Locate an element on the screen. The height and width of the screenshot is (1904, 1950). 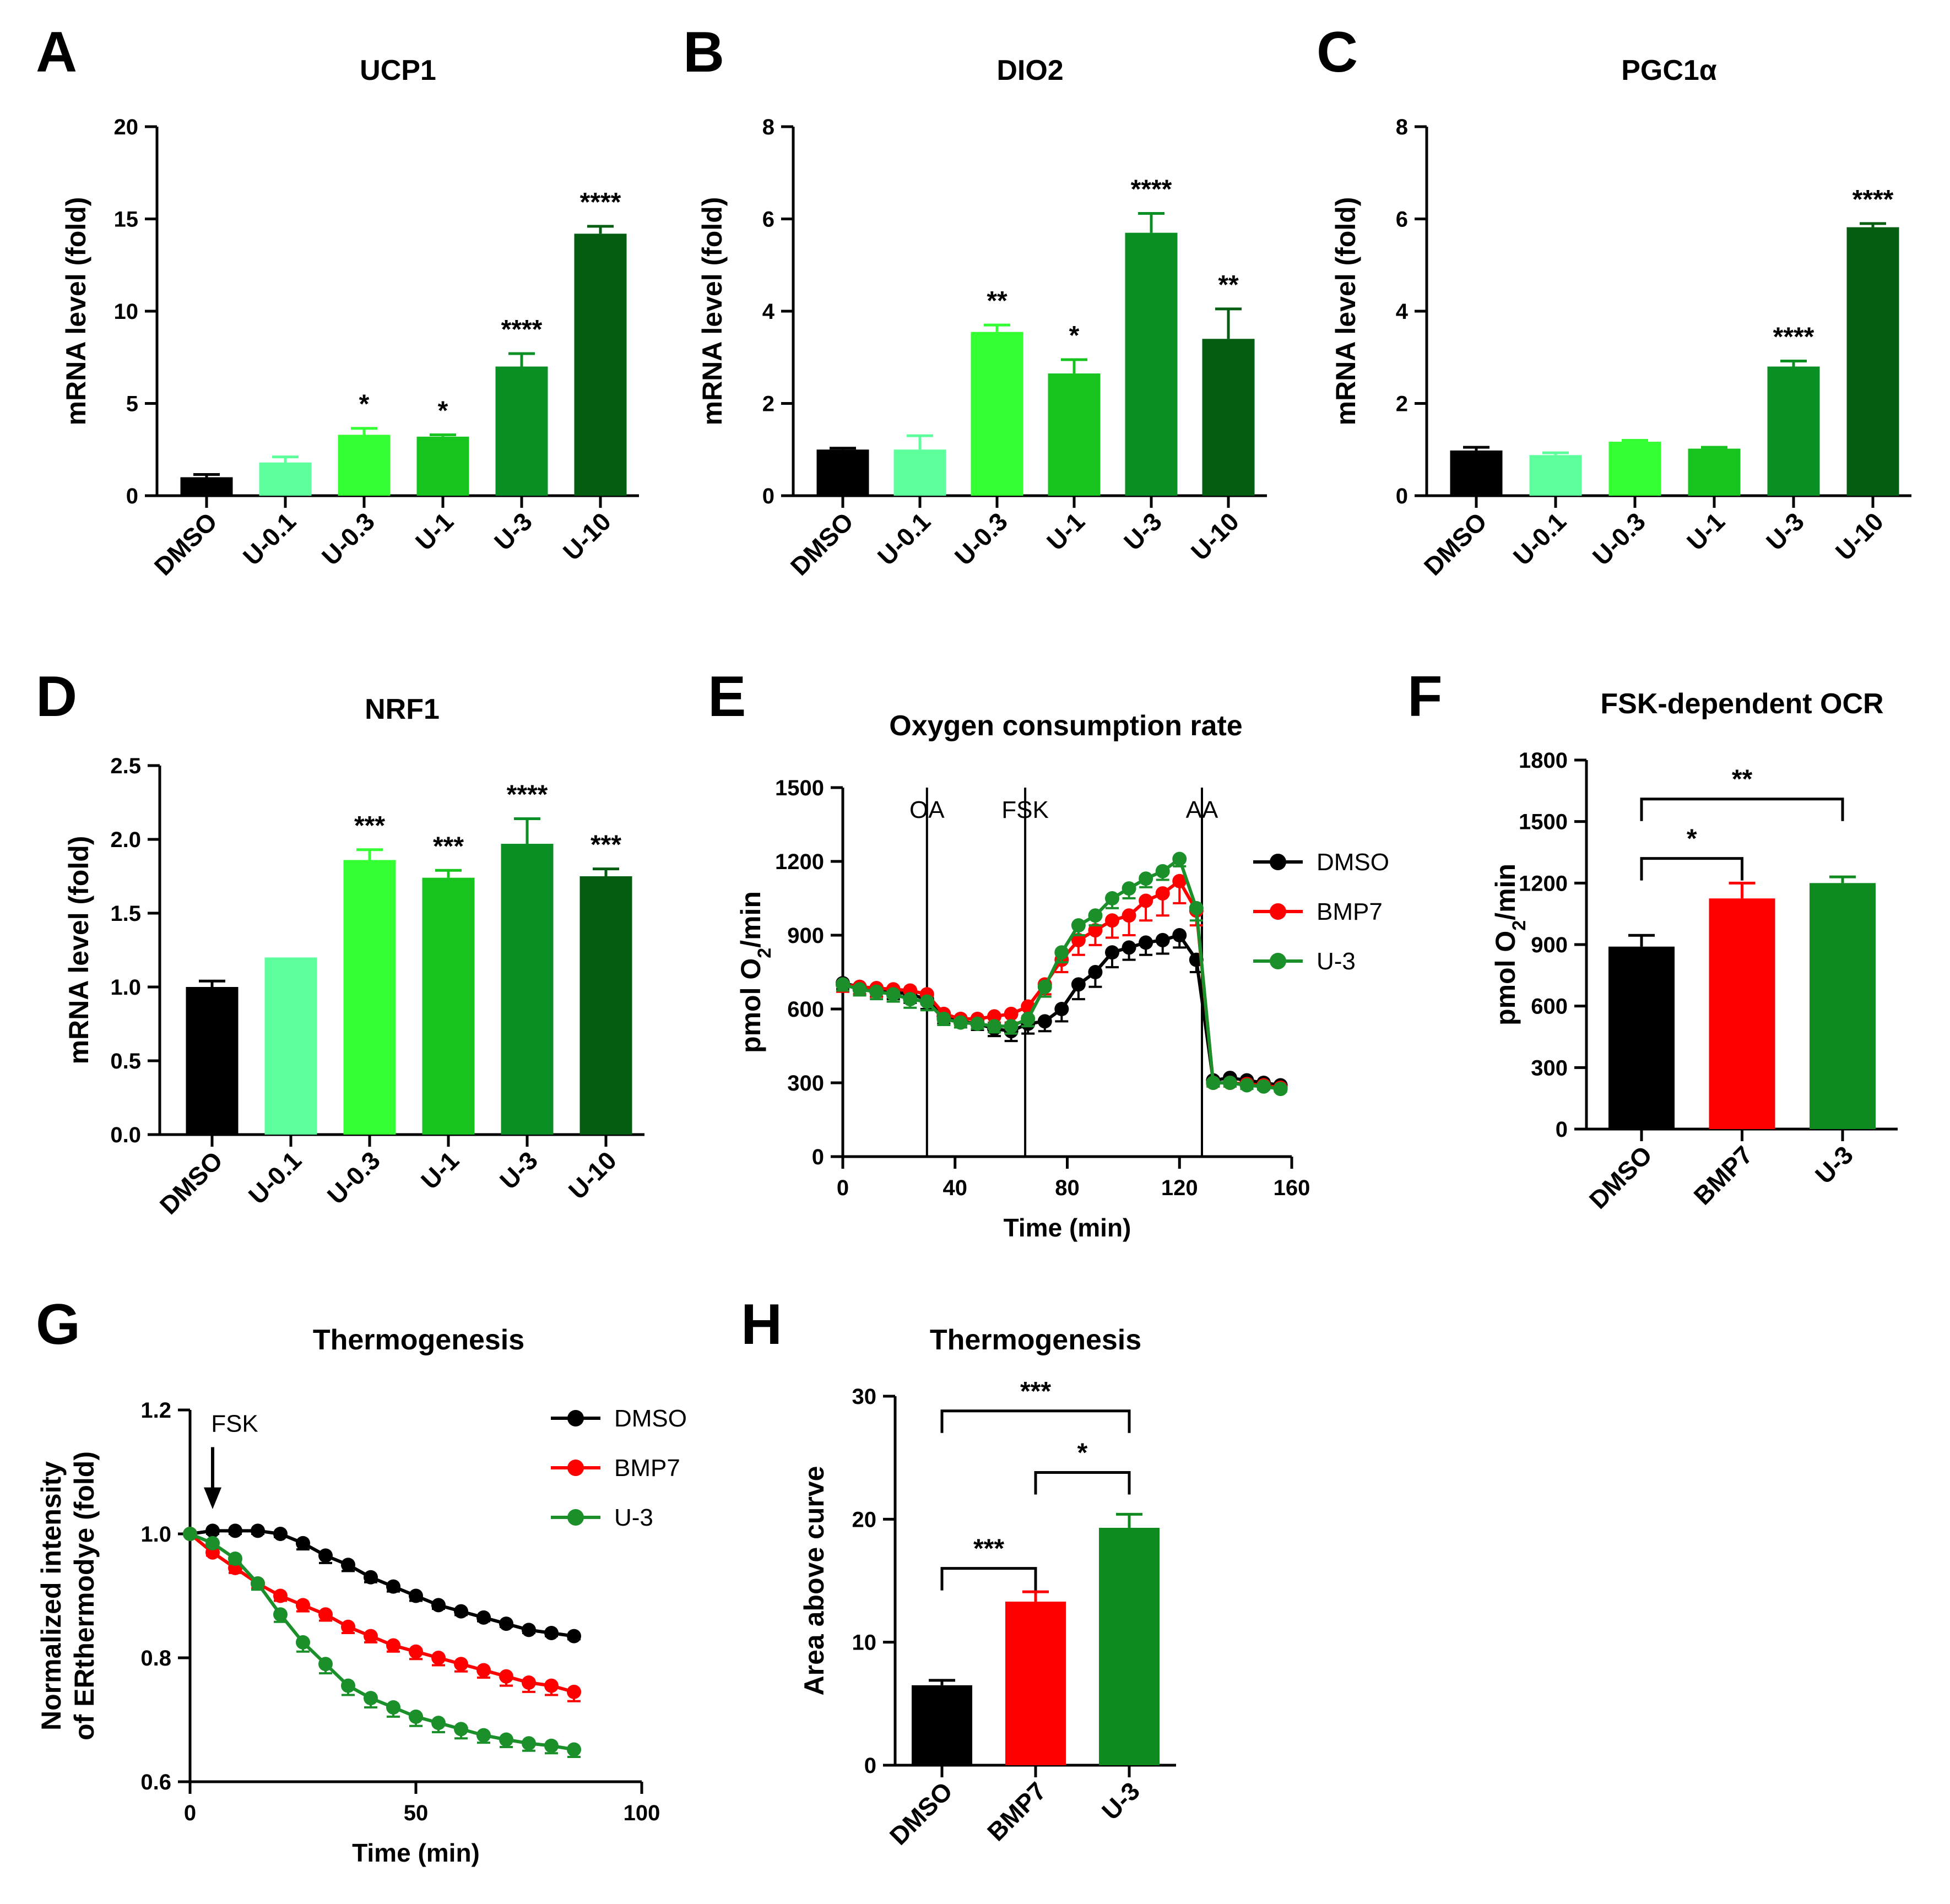
bar-bmp7 is located at coordinates (1035, 1683).